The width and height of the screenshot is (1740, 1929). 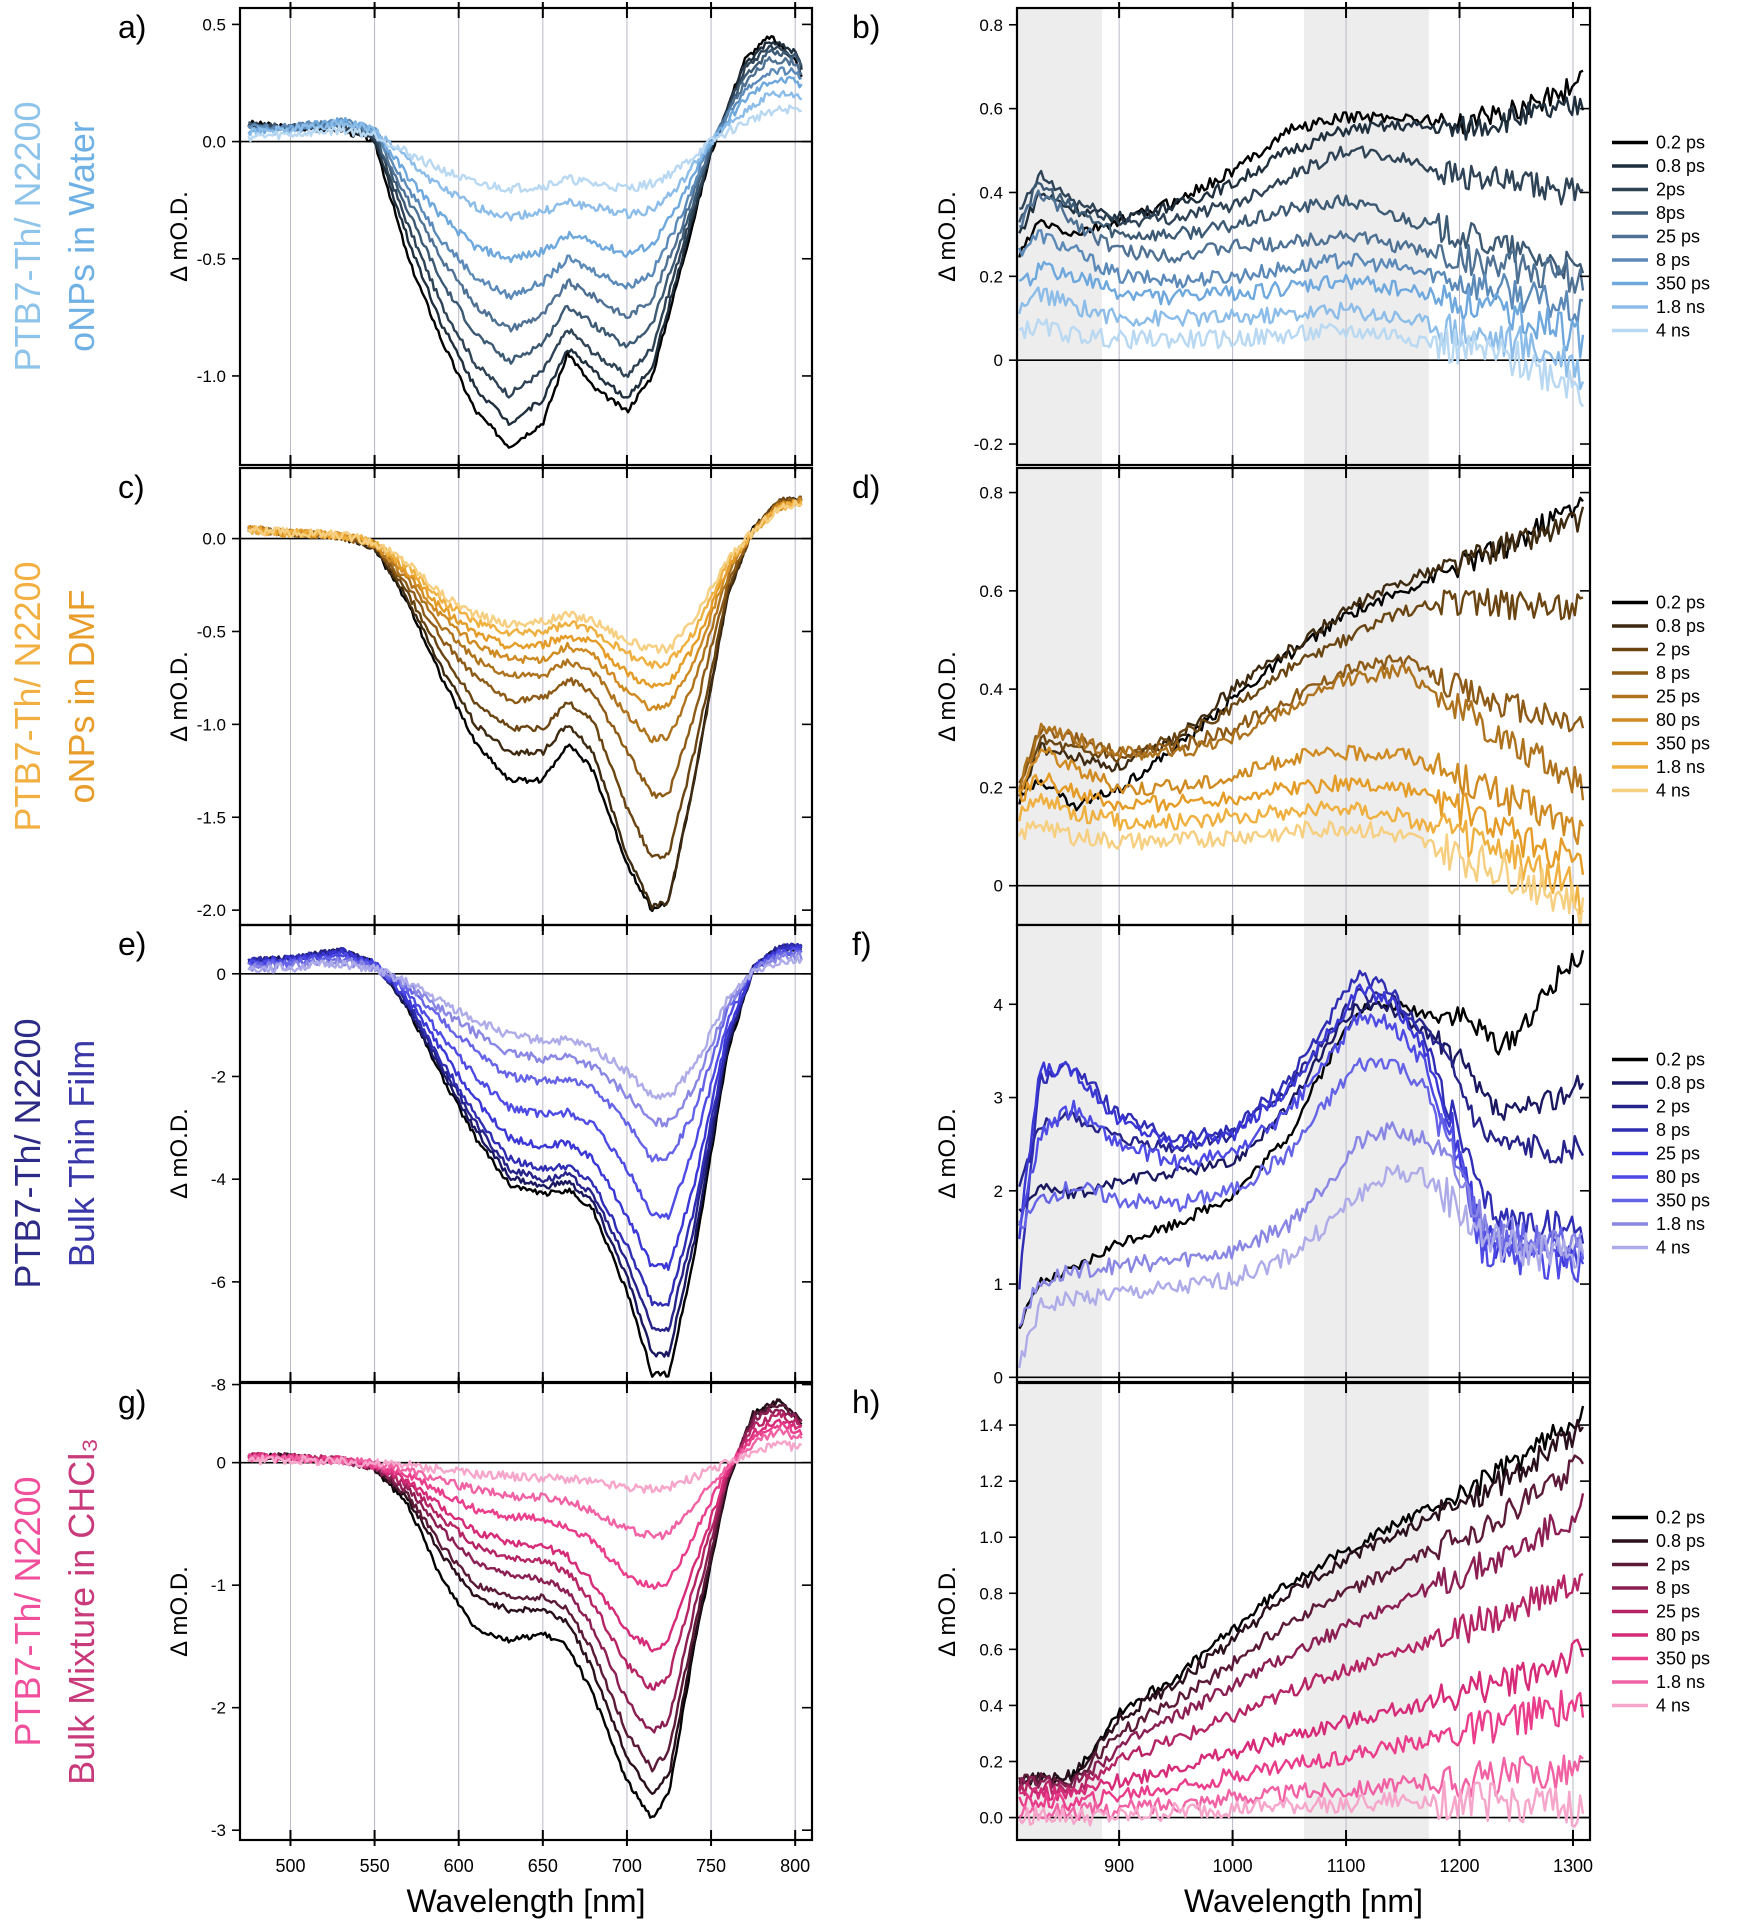 I want to click on x-tick-label: 1000, so click(x=1233, y=1866).